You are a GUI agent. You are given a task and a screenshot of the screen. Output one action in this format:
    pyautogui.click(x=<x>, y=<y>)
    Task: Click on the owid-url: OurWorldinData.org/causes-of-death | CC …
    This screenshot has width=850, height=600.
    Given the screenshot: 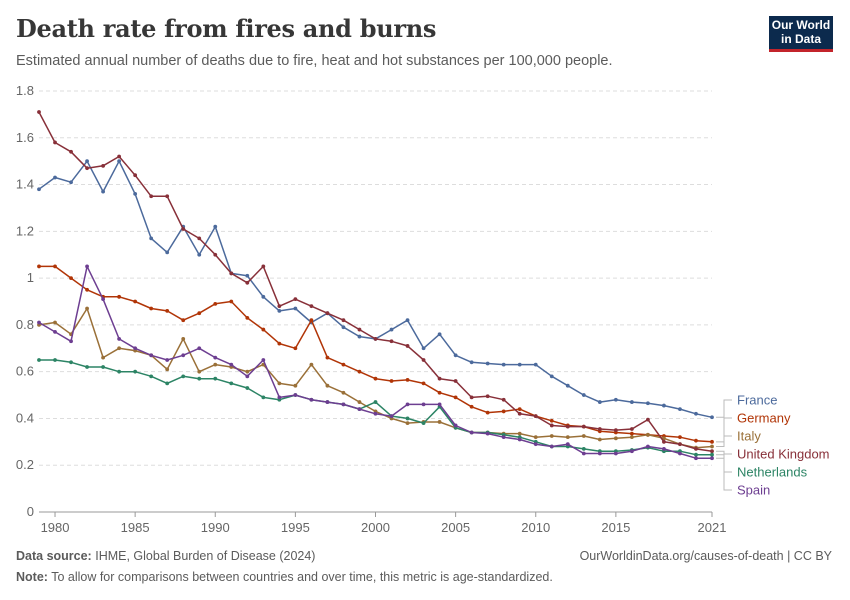 What is the action you would take?
    pyautogui.click(x=705, y=556)
    